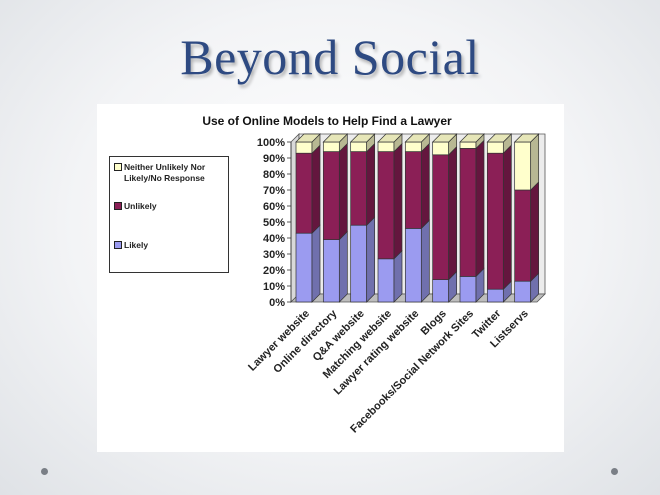  Describe the element at coordinates (274, 159) in the screenshot. I see `y-tick-label: 90%` at that location.